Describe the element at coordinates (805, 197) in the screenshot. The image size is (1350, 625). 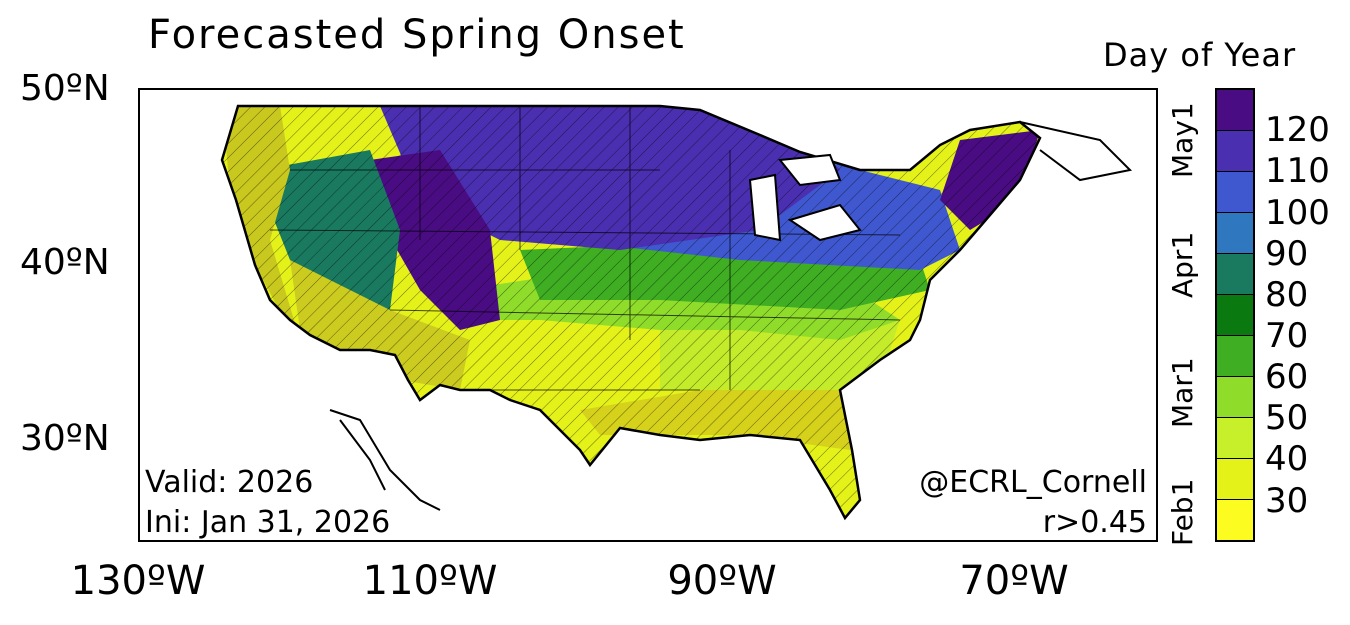
I see `great-lakes` at that location.